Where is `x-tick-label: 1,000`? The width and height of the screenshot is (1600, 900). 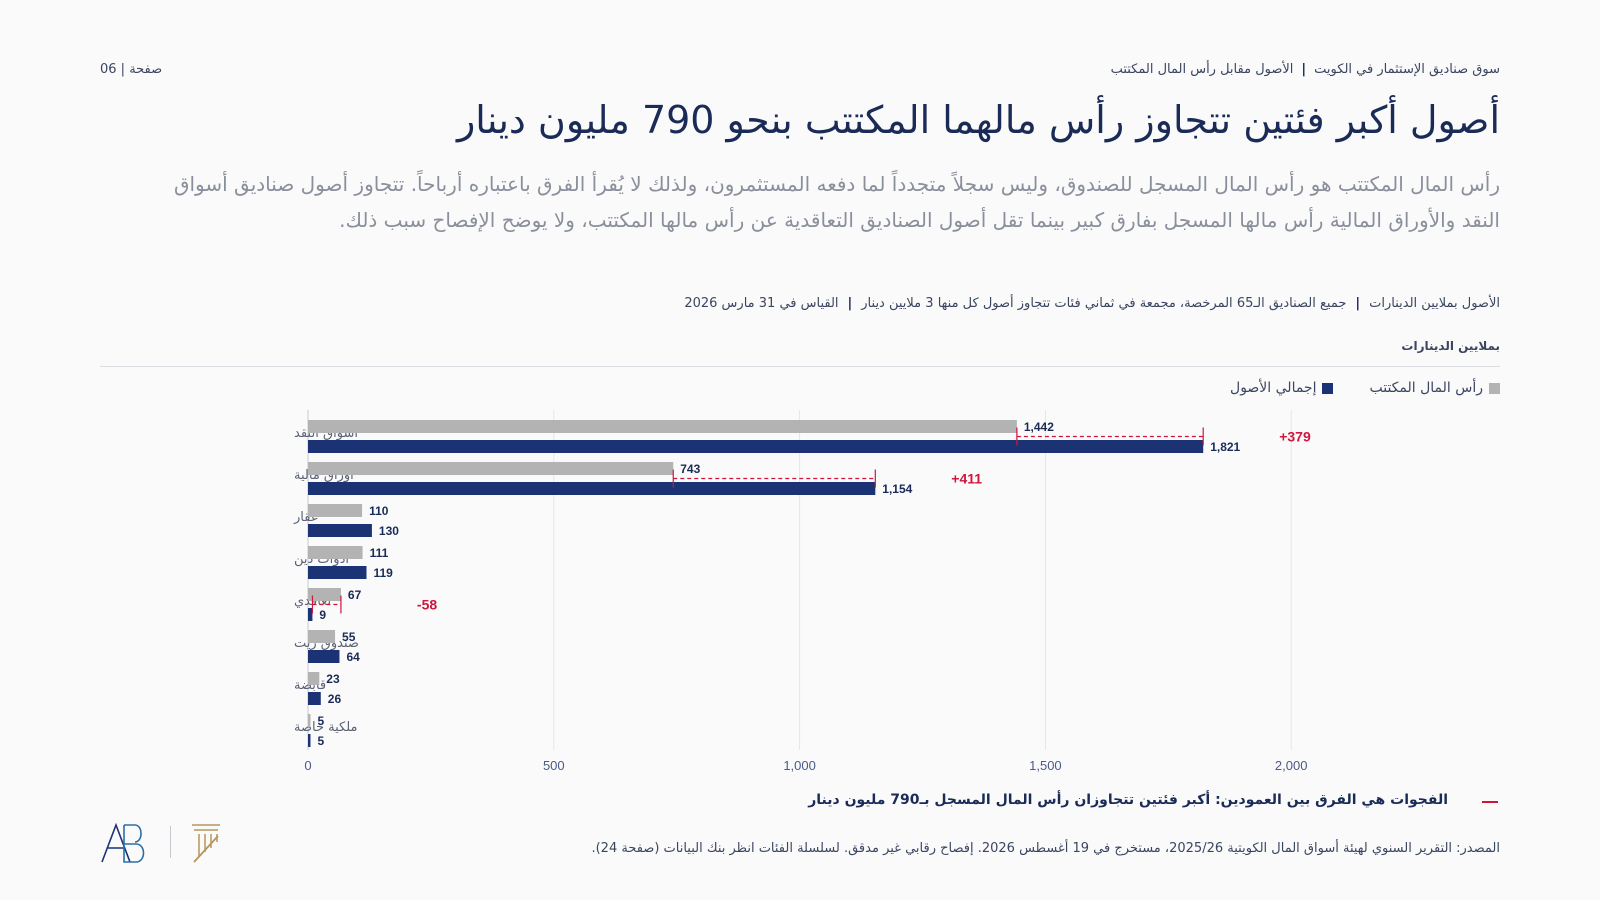 x-tick-label: 1,000 is located at coordinates (799, 765).